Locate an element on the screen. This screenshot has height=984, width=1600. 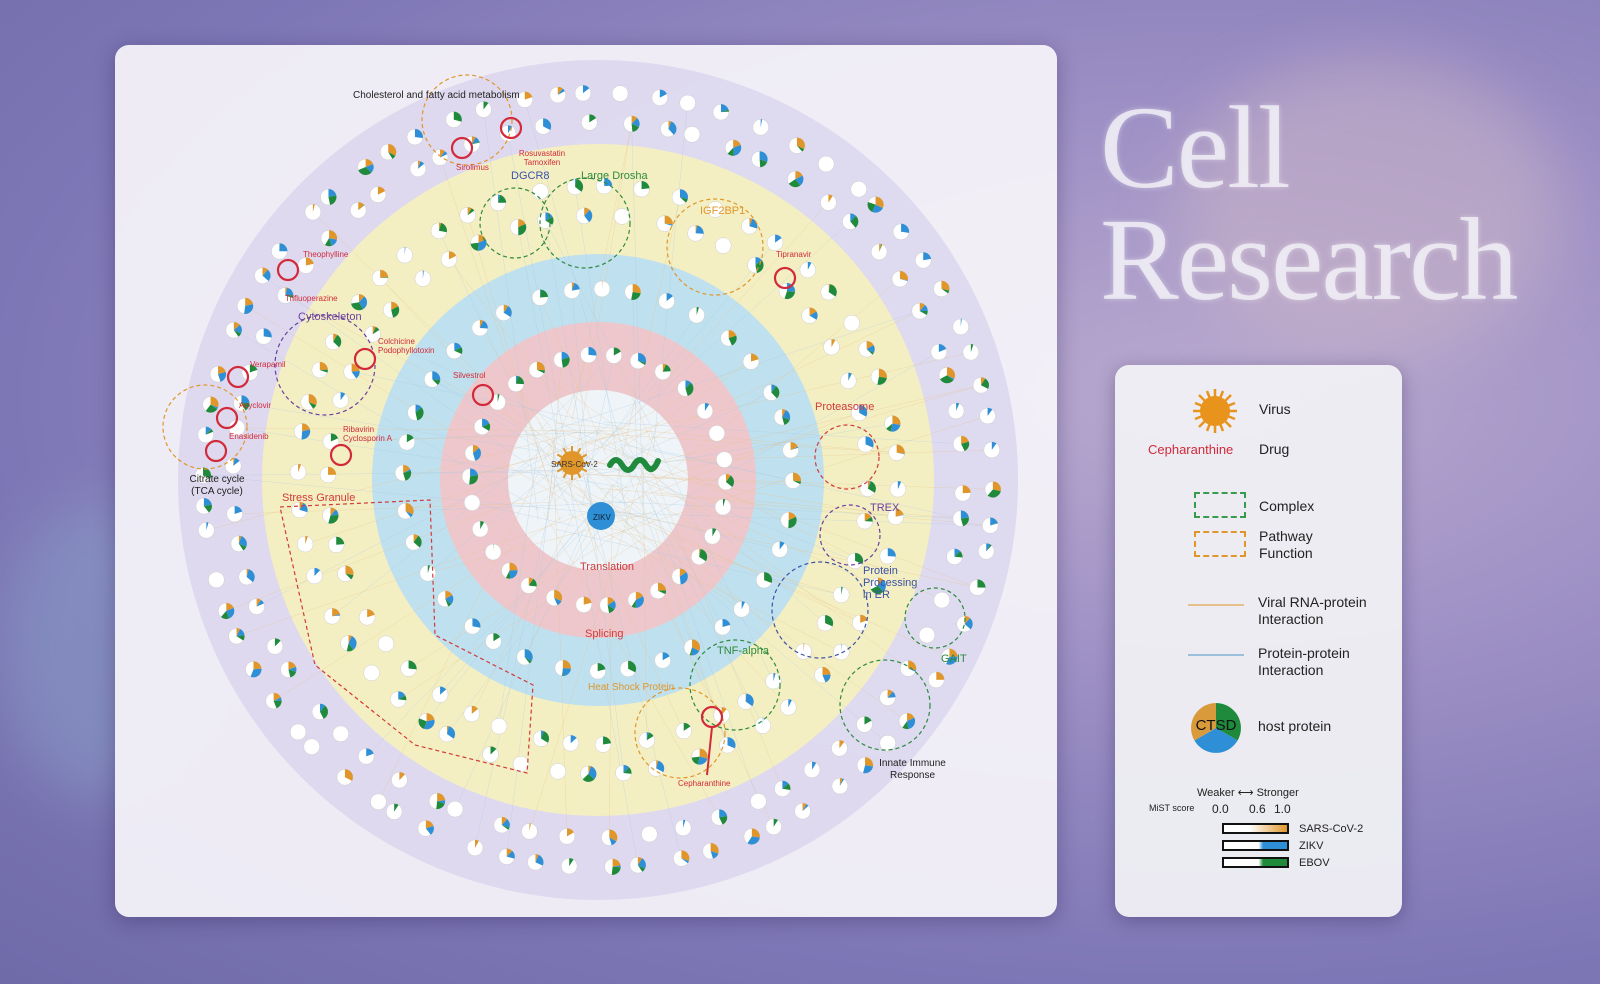
background-blur is located at coordinates (1370, 210).